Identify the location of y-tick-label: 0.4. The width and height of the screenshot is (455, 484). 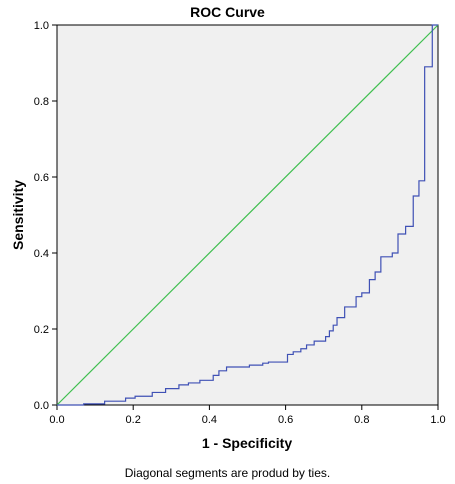
(41, 254).